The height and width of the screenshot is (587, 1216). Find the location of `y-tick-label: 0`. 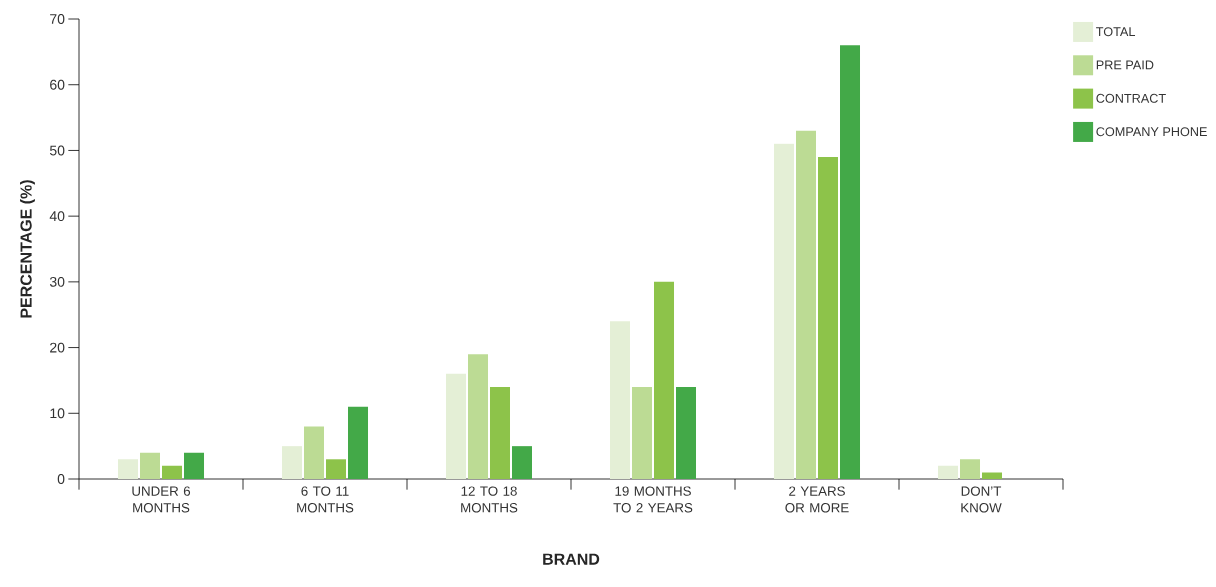

y-tick-label: 0 is located at coordinates (61, 479).